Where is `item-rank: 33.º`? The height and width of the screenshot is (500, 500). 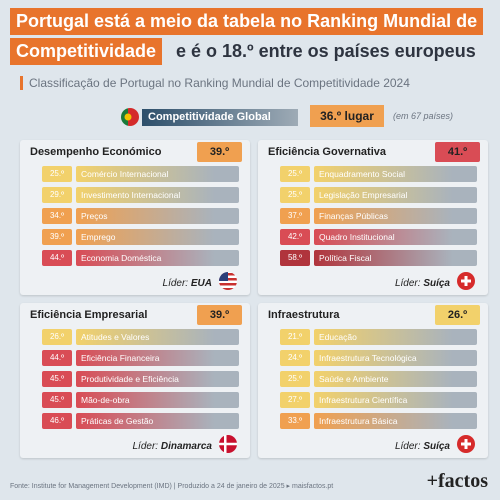
item-rank: 33.º is located at coordinates (295, 421).